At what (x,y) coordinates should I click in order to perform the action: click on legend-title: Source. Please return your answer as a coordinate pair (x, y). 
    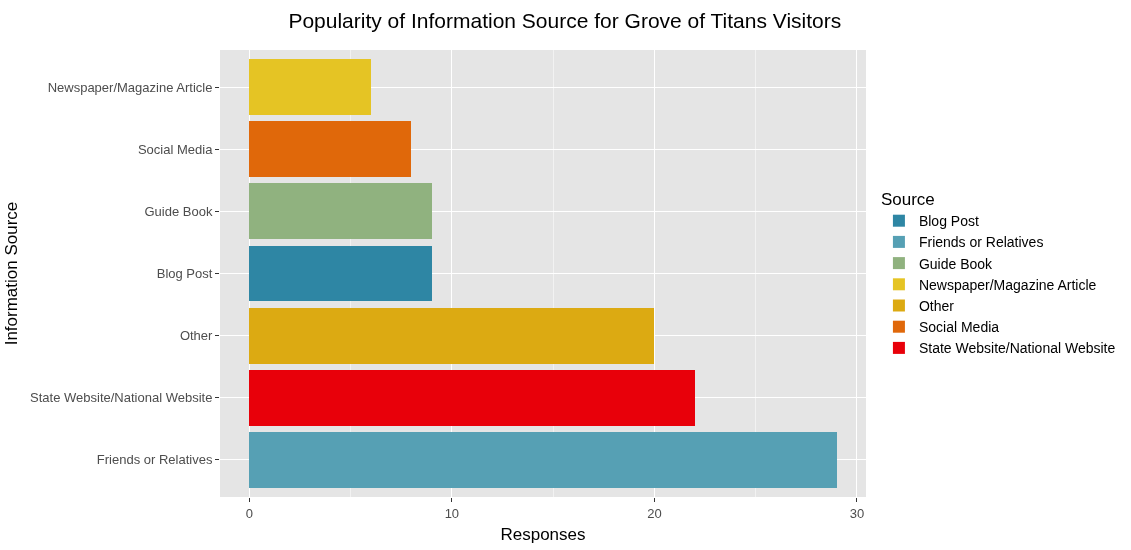
    Looking at the image, I should click on (907, 200).